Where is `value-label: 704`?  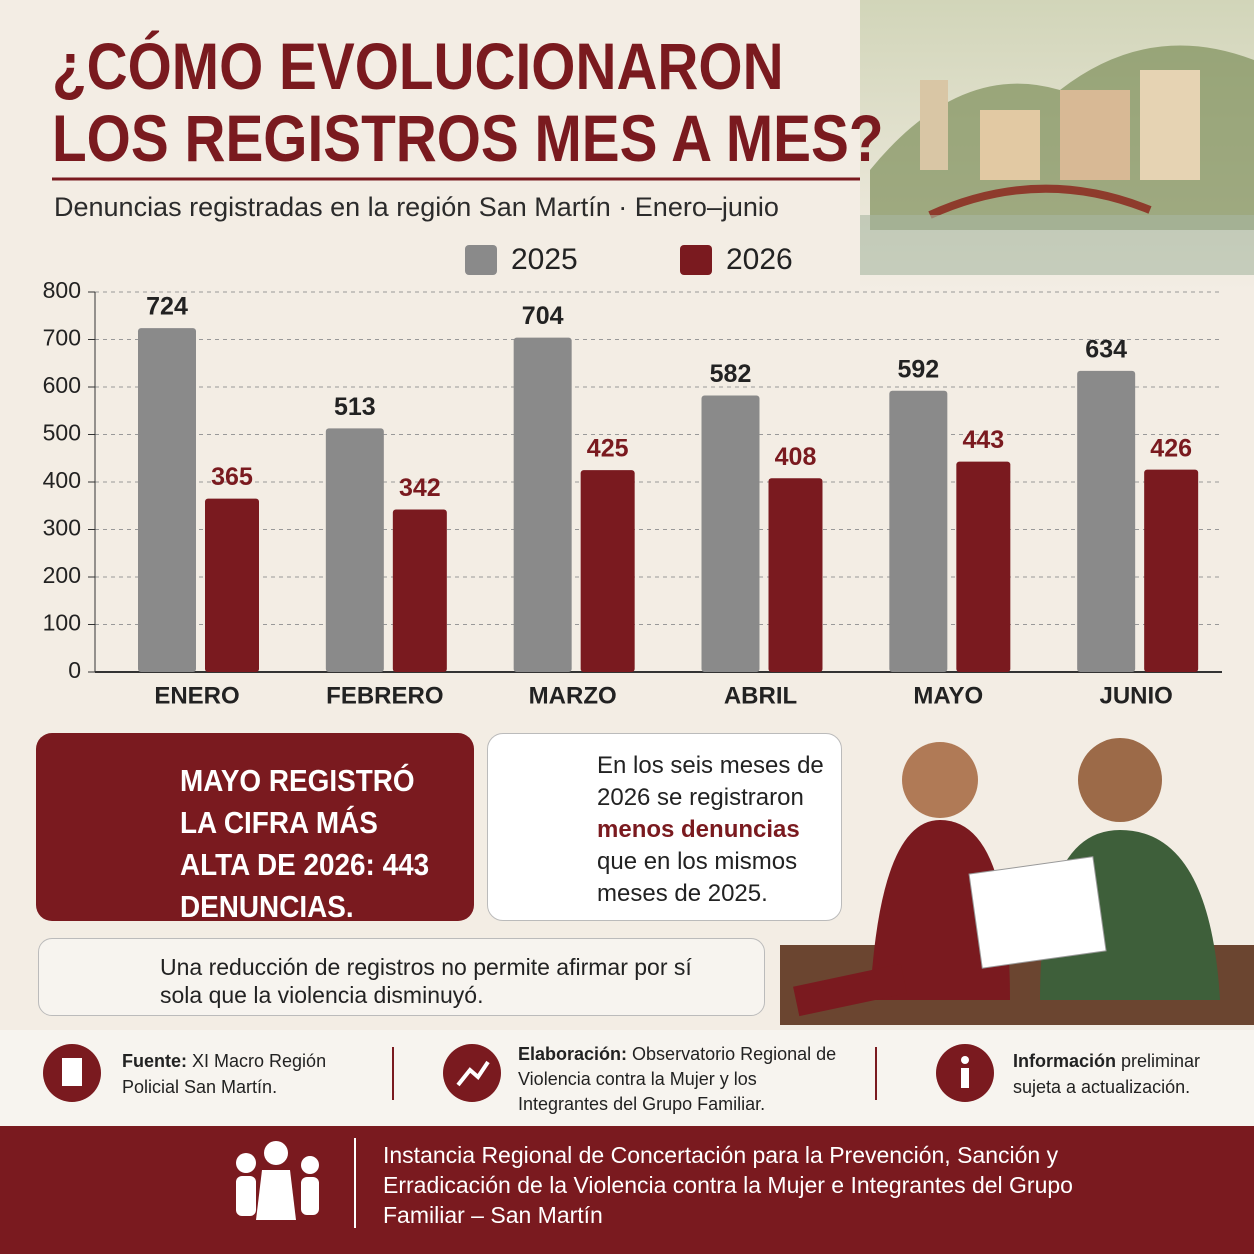
value-label: 704 is located at coordinates (543, 316).